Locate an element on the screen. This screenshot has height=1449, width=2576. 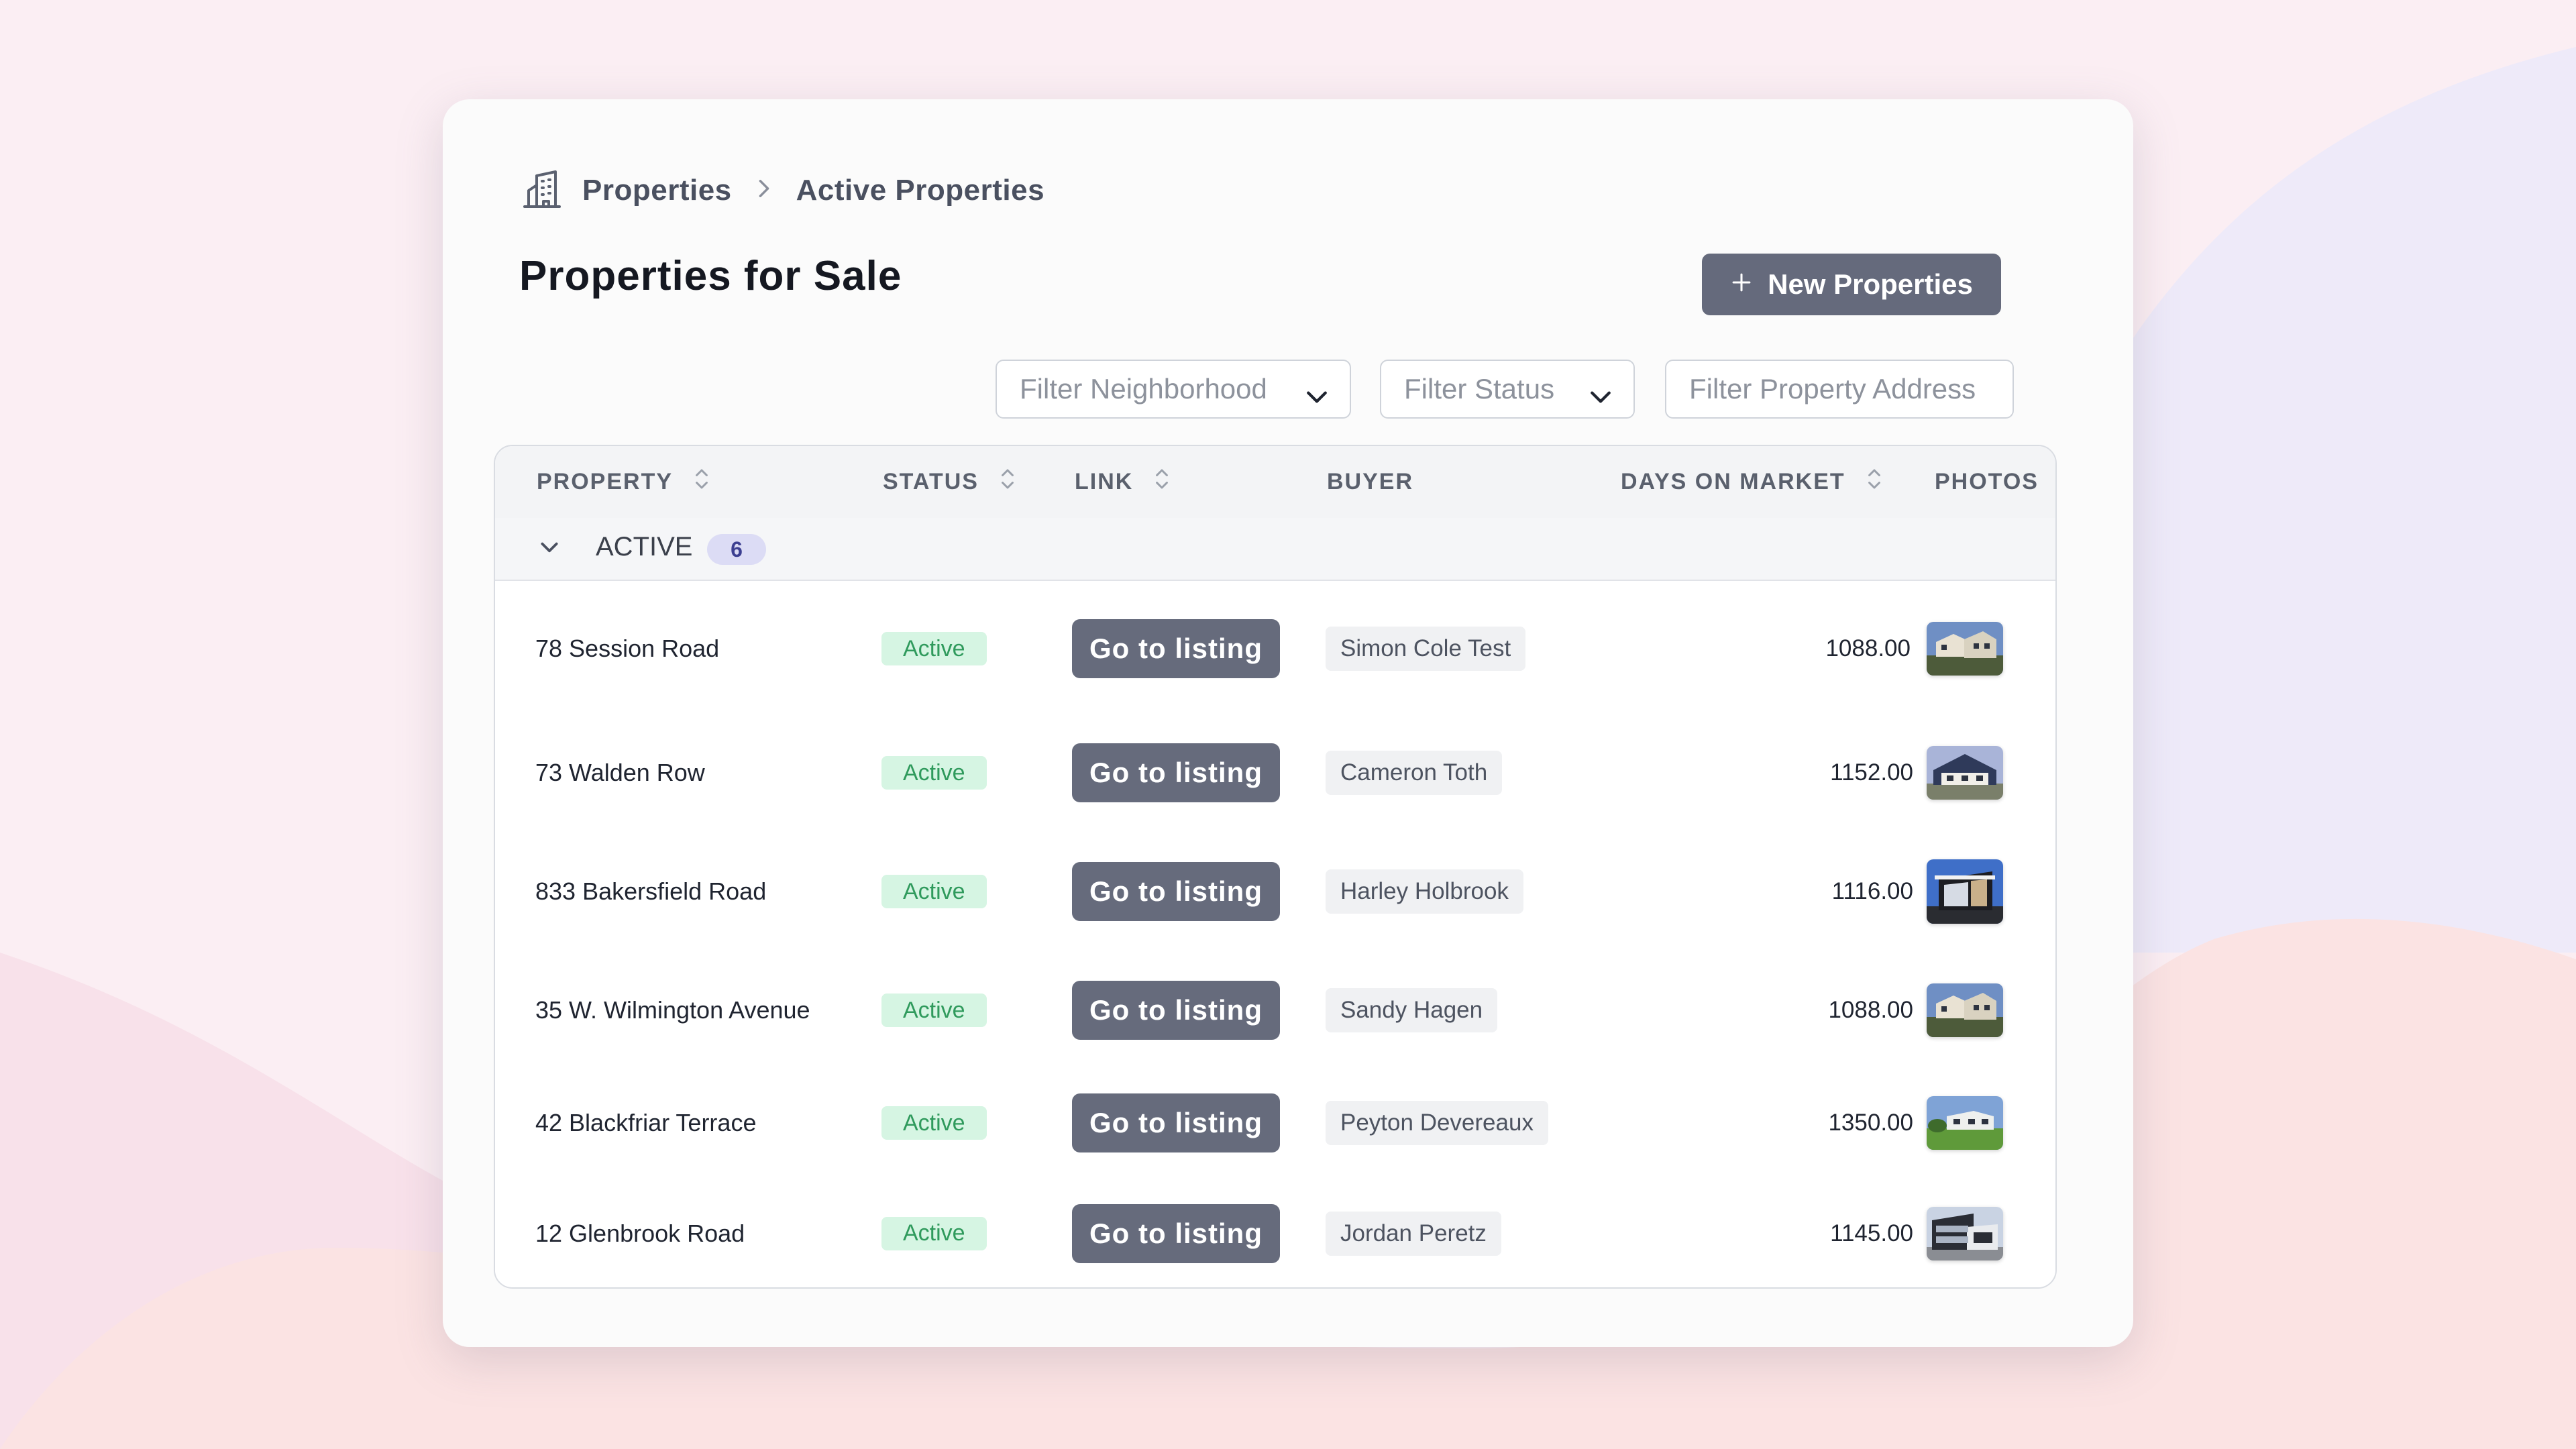
column-header-label: PHOTOS is located at coordinates (1987, 481).